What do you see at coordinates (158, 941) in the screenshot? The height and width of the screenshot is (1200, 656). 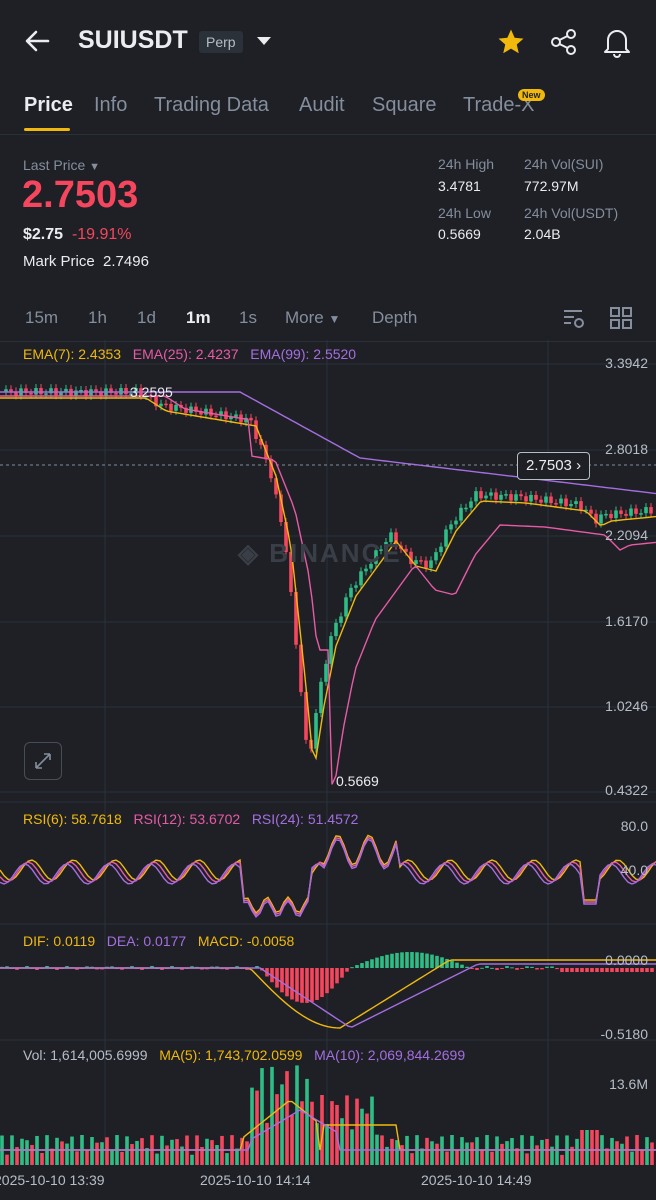 I see `macd-legend: DIF: 0.0119 DEA: 0.0177 MACD: -0.0058` at bounding box center [158, 941].